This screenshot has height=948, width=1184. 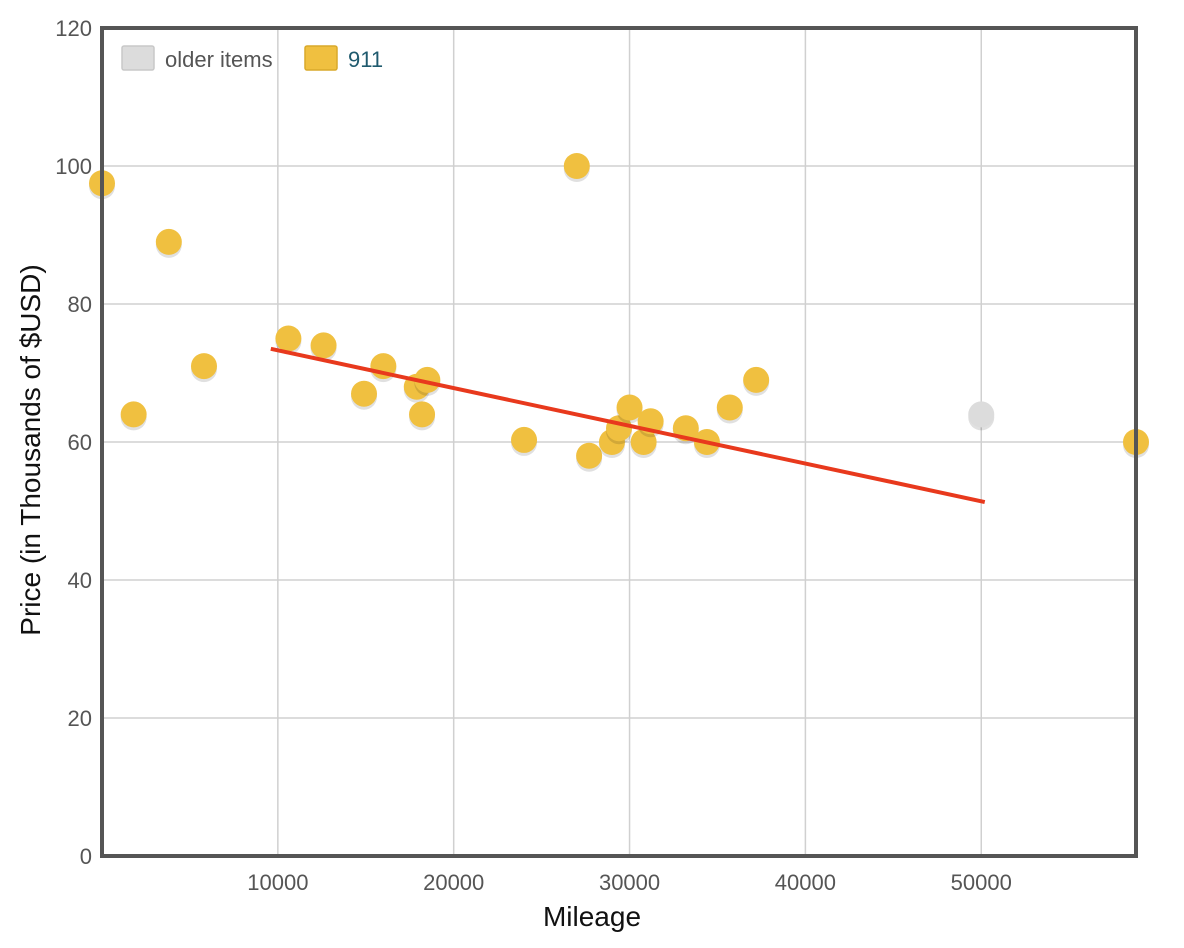 What do you see at coordinates (80, 718) in the screenshot?
I see `y-tick-label: 20` at bounding box center [80, 718].